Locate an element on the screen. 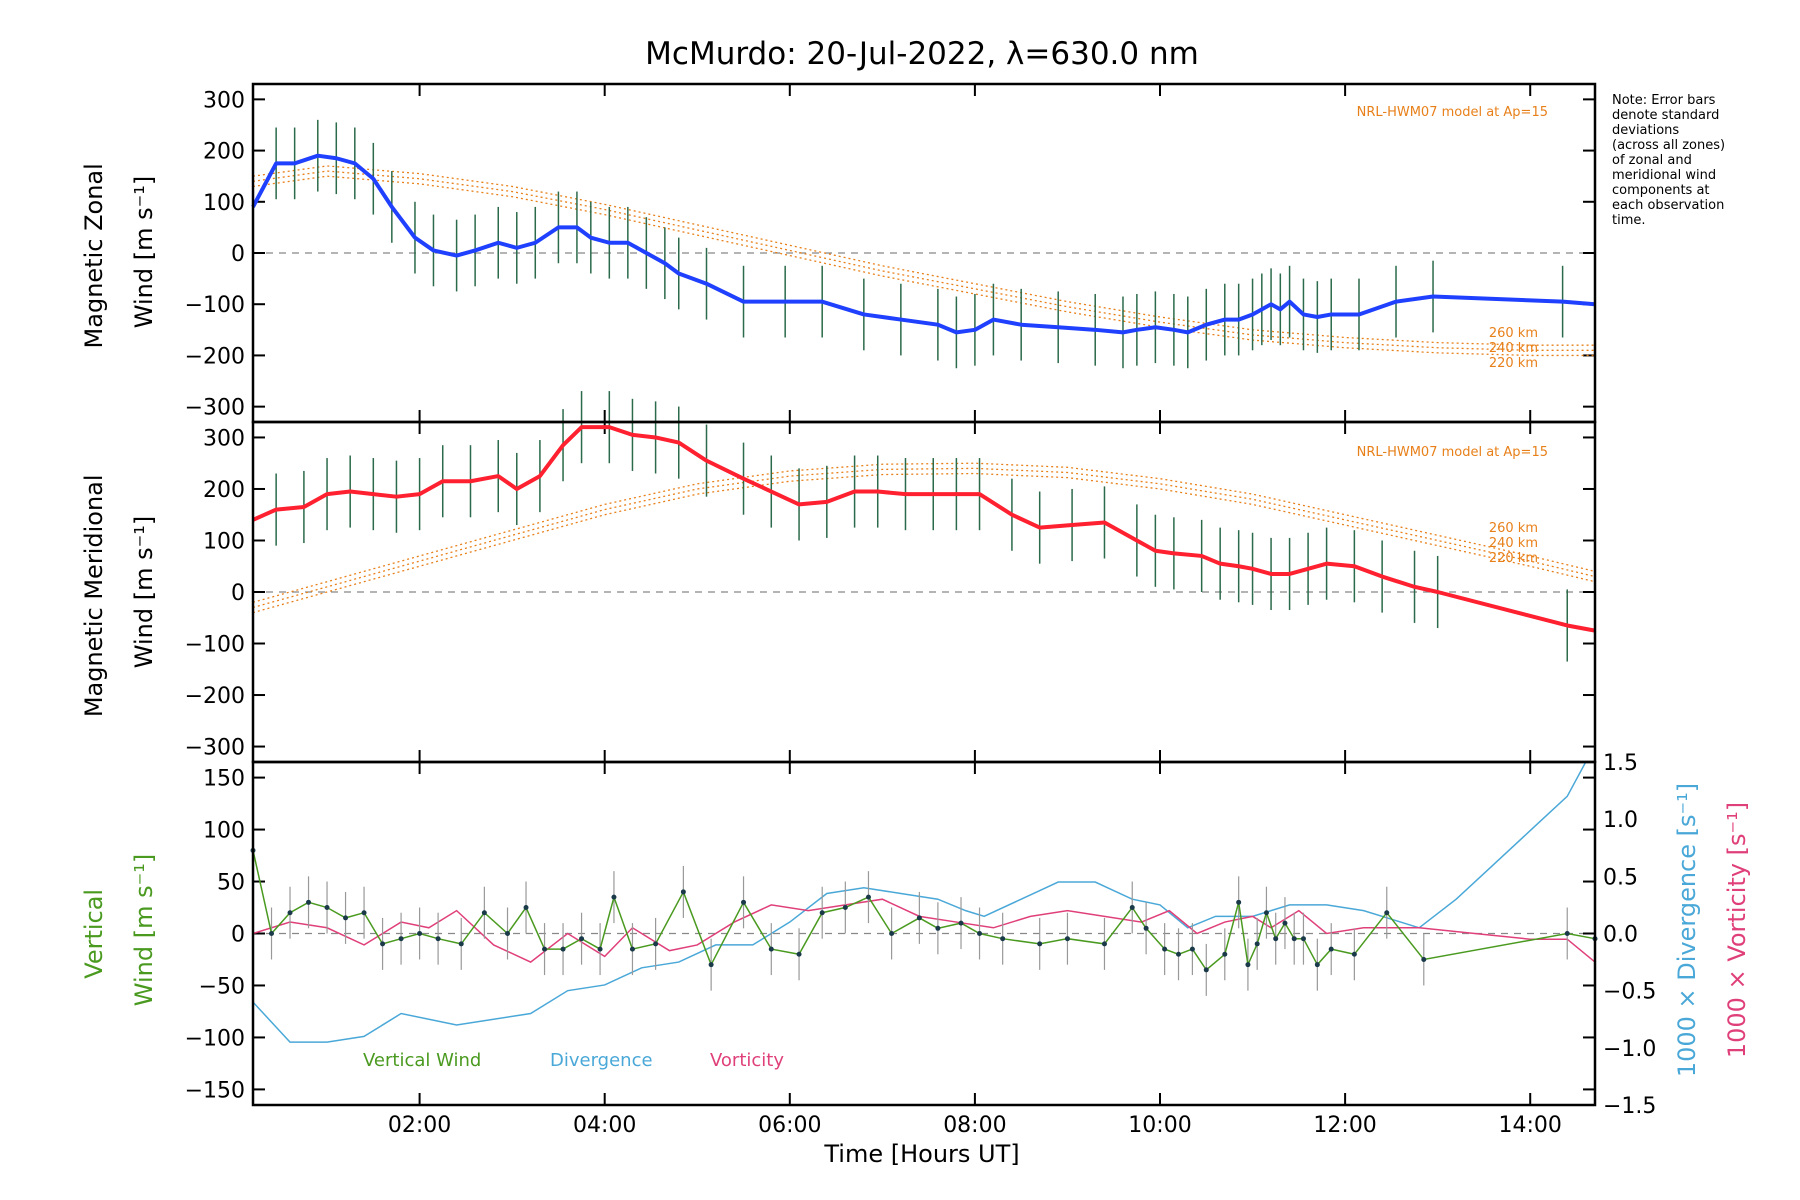 This screenshot has height=1200, width=1800. vorticity-ylabel: 1000 × Vorticity [s⁻¹] is located at coordinates (1737, 930).